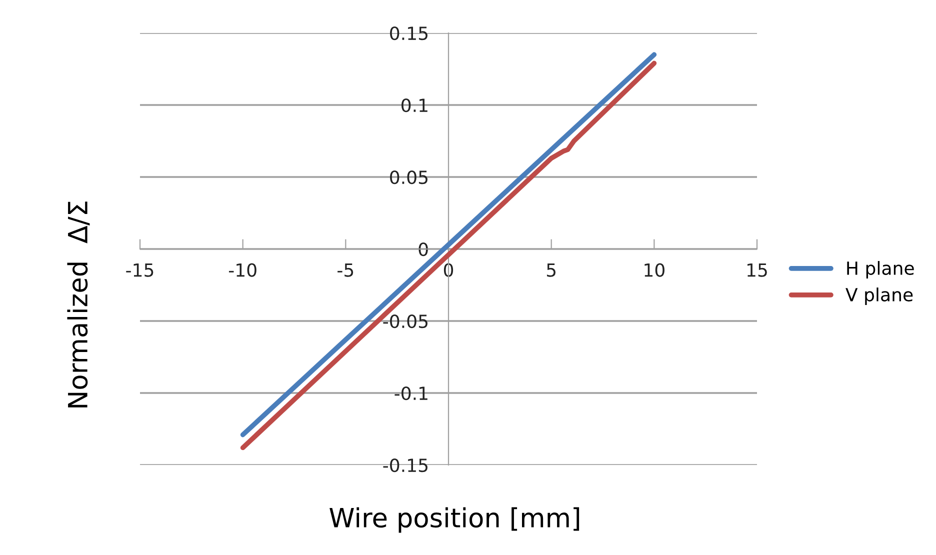  Describe the element at coordinates (346, 270) in the screenshot. I see `x-tick-label: -5` at that location.